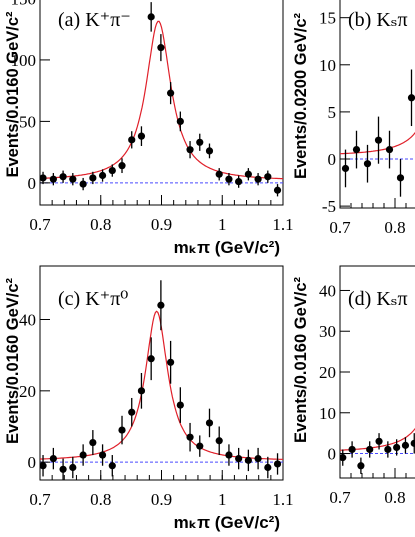 The width and height of the screenshot is (415, 537). Describe the element at coordinates (378, 299) in the screenshot. I see `panel-title: (d) Kₛπ` at that location.